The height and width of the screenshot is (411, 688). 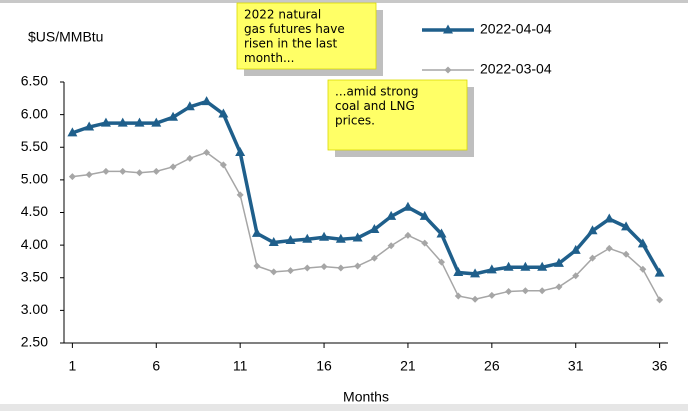 I want to click on y-tick-label: 4.00, so click(x=34, y=244).